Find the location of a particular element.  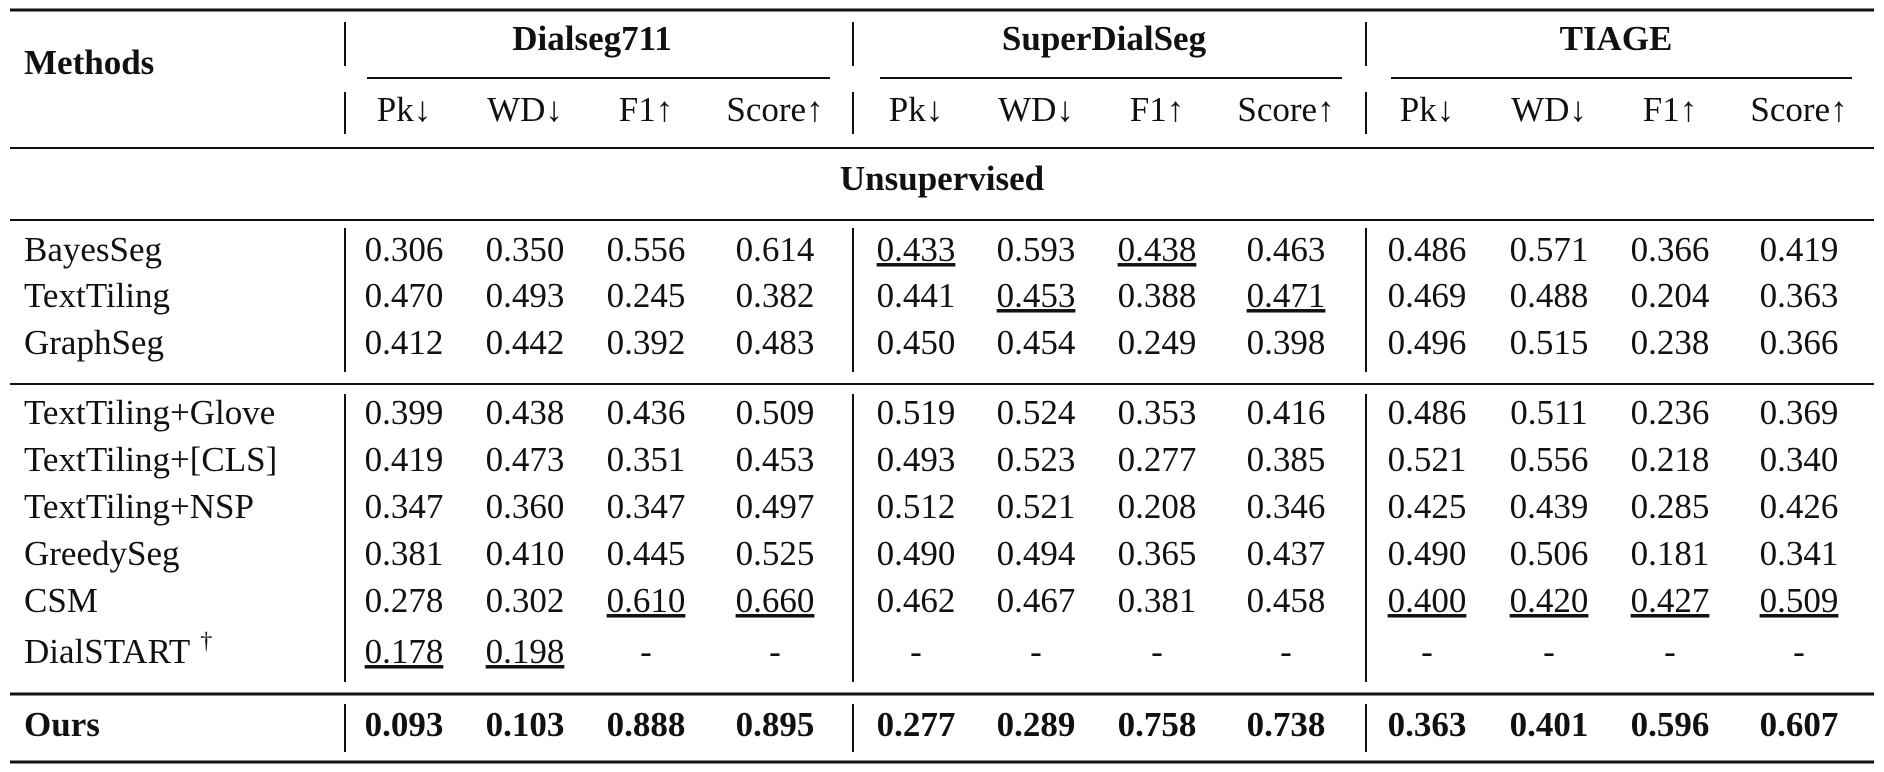

cell-value: 0.524 is located at coordinates (1036, 412).